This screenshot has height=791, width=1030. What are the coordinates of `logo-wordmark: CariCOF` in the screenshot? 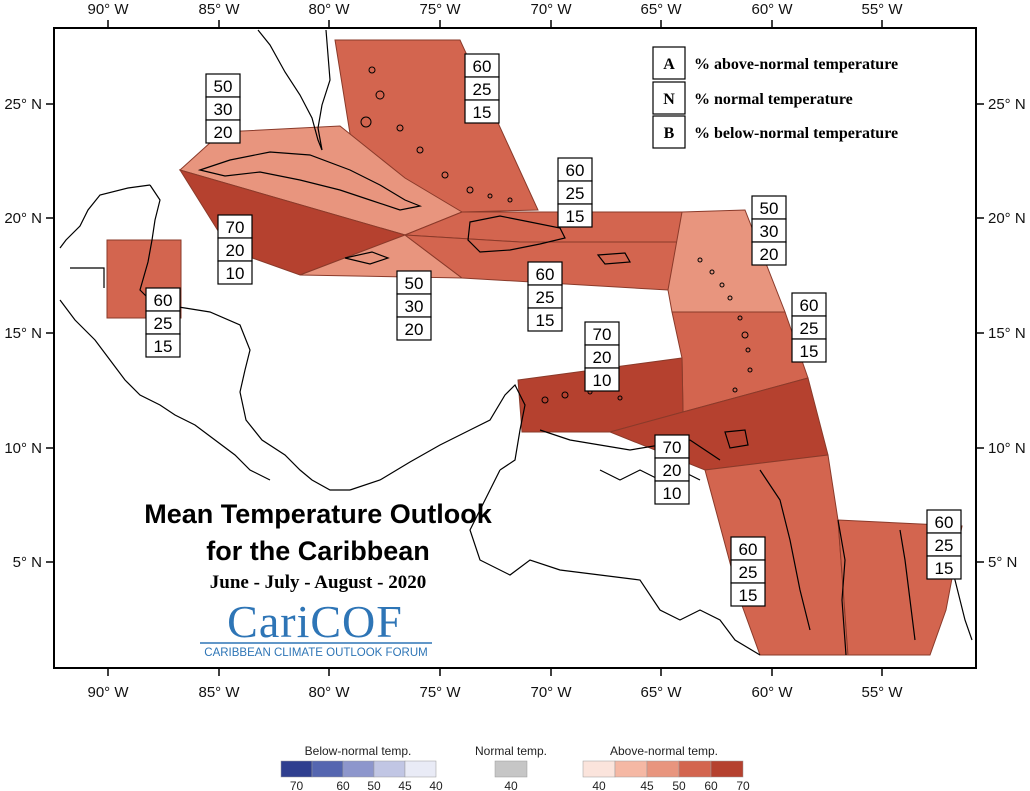 It's located at (315, 621).